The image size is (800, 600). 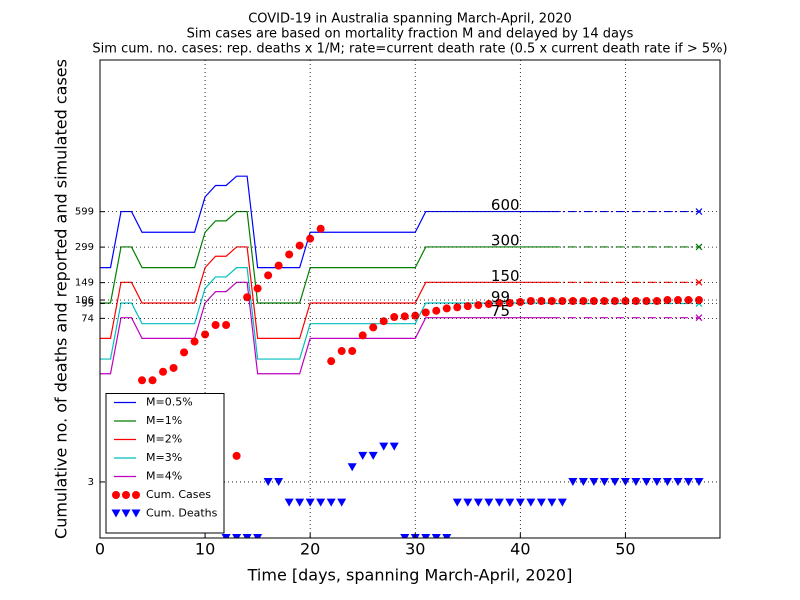 What do you see at coordinates (415, 549) in the screenshot?
I see `x-tick-label: 30` at bounding box center [415, 549].